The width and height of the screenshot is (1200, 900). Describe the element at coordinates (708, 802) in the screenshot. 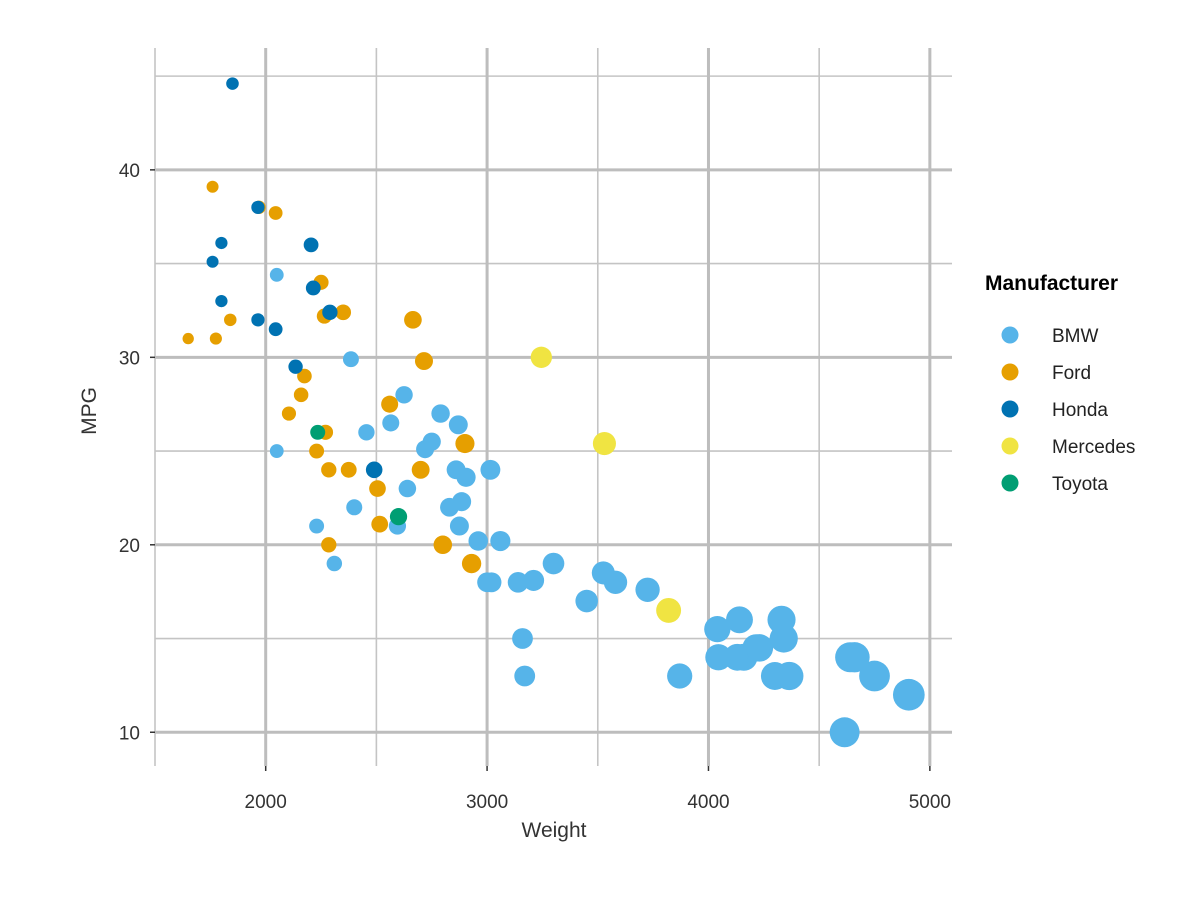

I see `x-tick-label: 4000` at that location.